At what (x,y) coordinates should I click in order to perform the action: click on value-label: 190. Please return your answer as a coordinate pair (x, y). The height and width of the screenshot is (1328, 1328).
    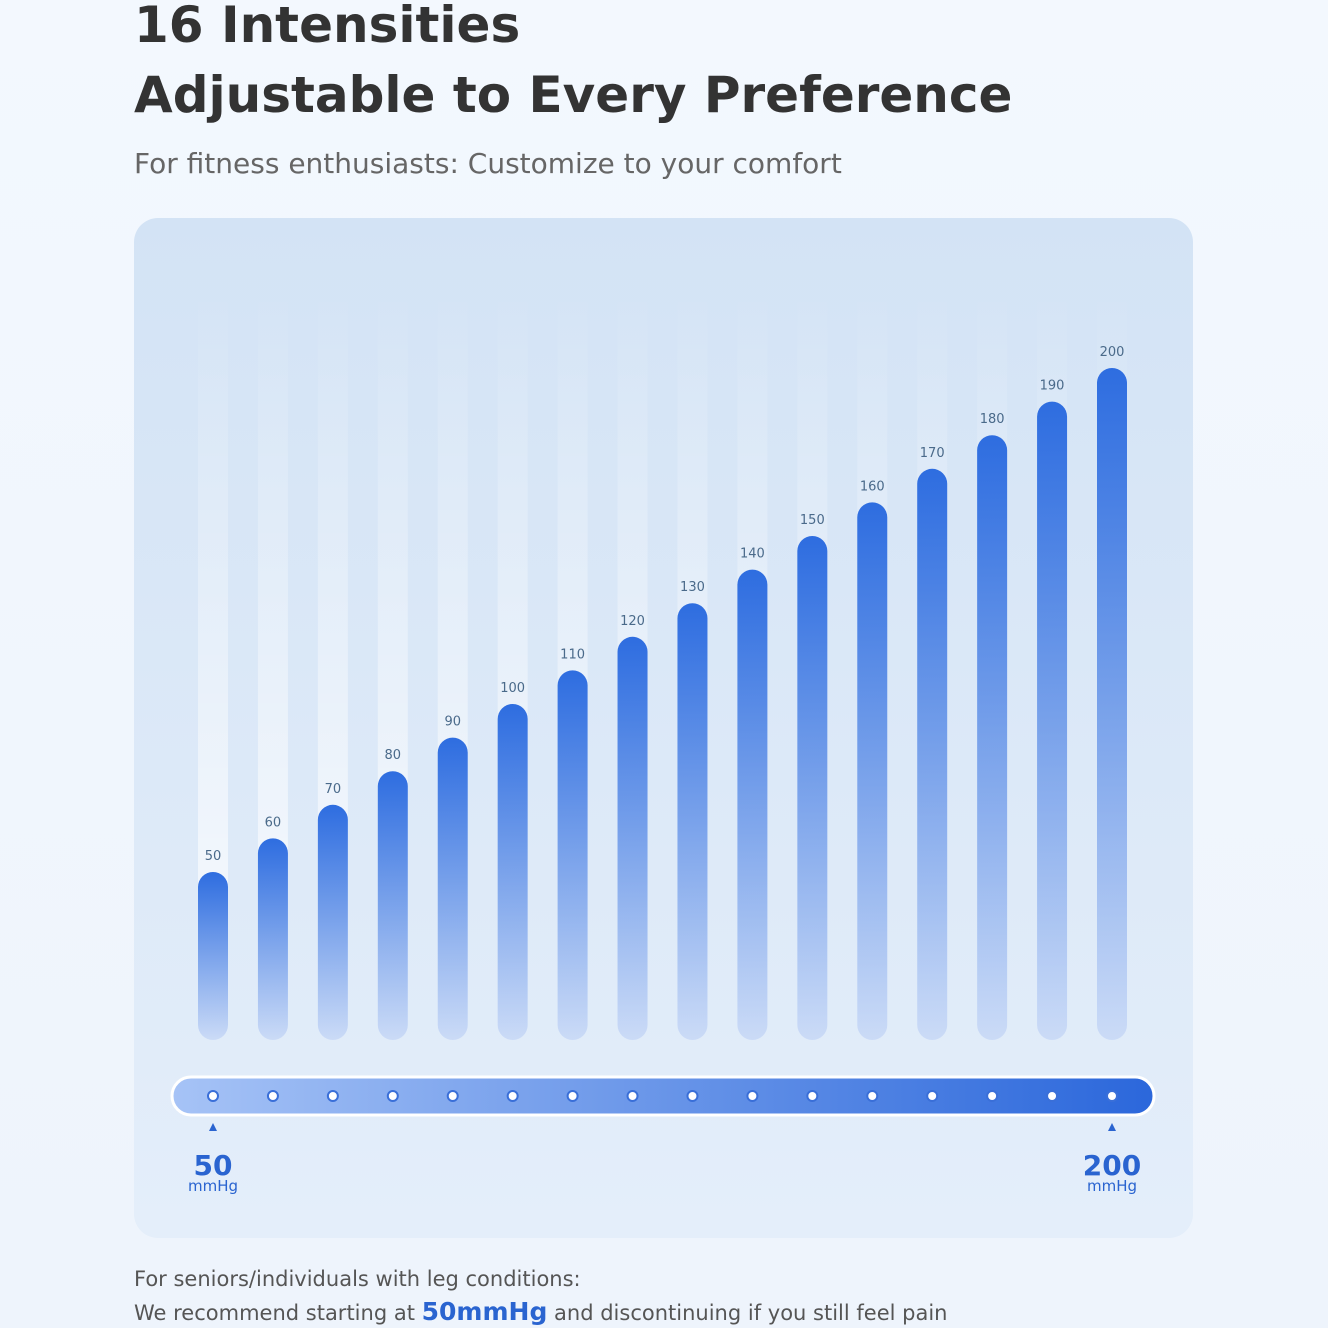
    Looking at the image, I should click on (1052, 386).